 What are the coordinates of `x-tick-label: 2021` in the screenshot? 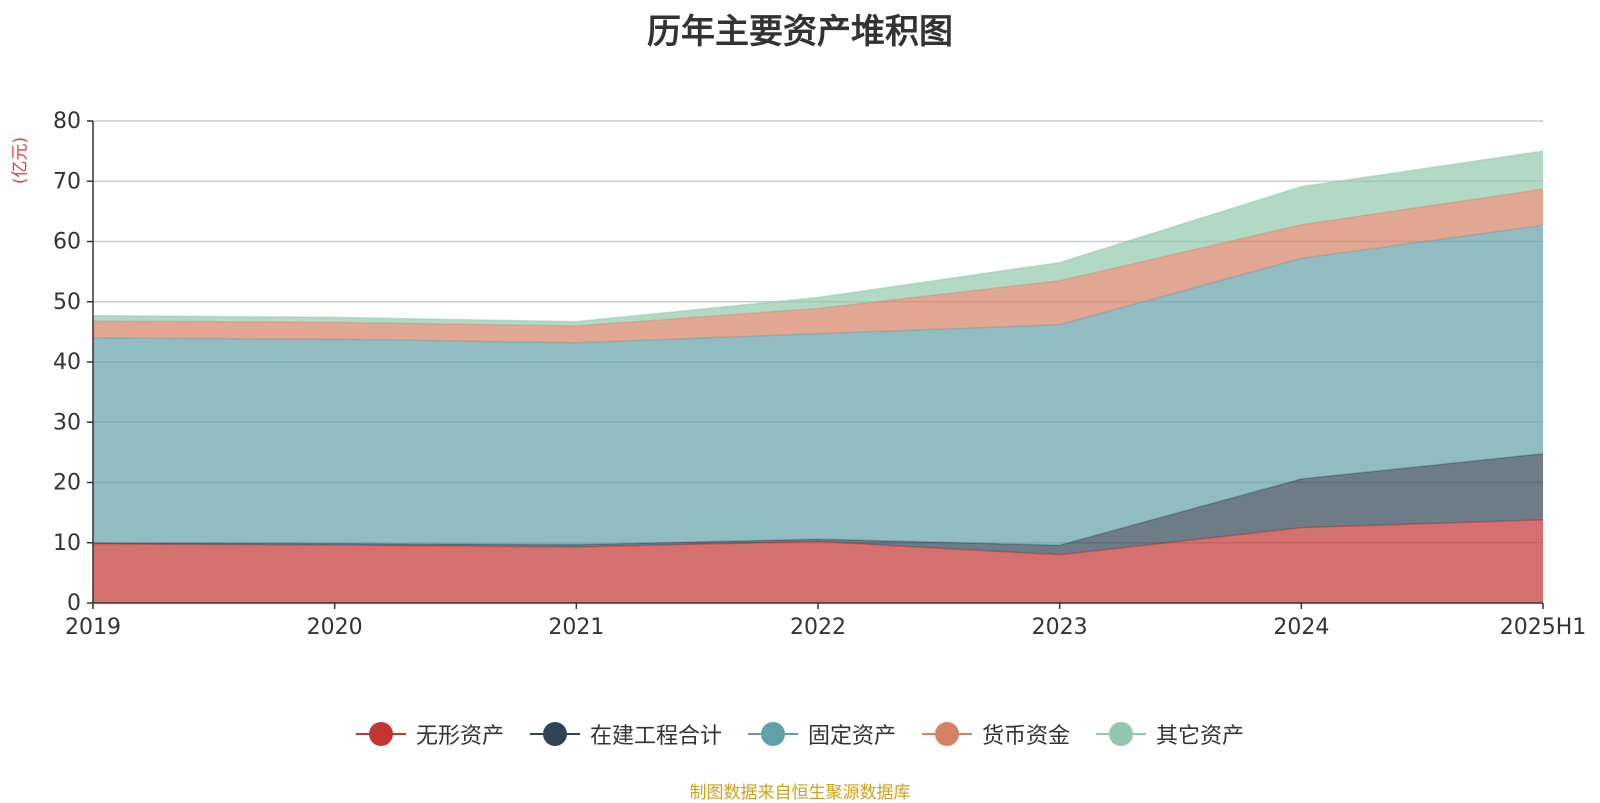 It's located at (576, 627).